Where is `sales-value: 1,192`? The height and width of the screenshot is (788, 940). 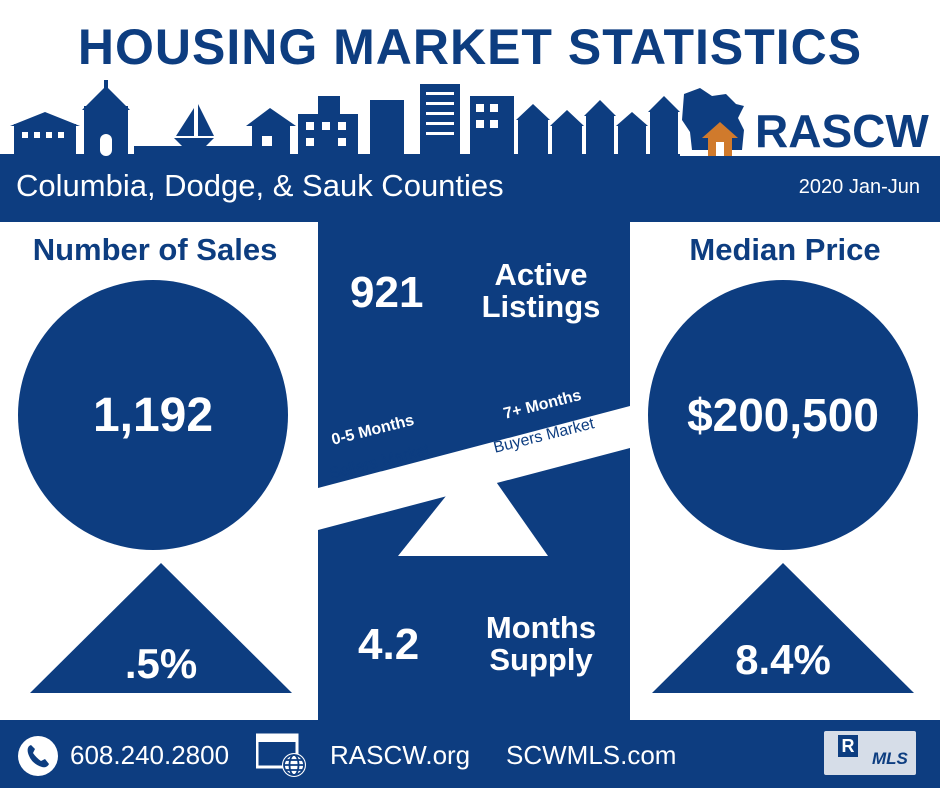 sales-value: 1,192 is located at coordinates (153, 415).